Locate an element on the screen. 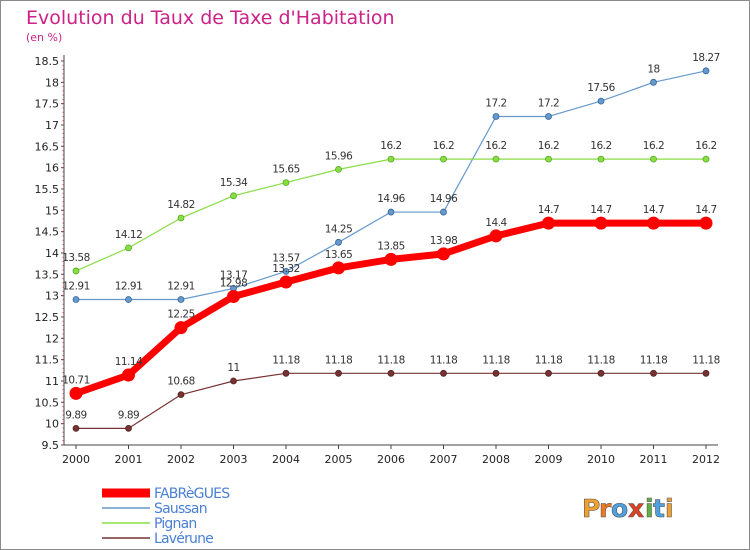 The image size is (750, 550). logo-letter: r is located at coordinates (605, 508).